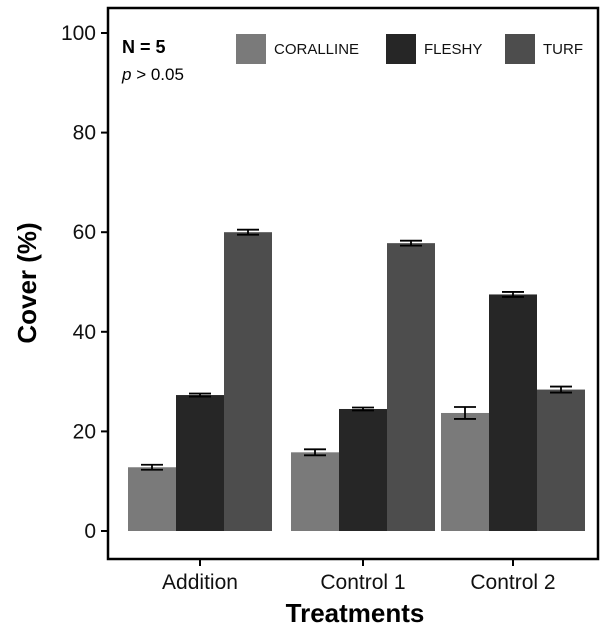  Describe the element at coordinates (78, 33) in the screenshot. I see `y-tick-label: 100` at that location.